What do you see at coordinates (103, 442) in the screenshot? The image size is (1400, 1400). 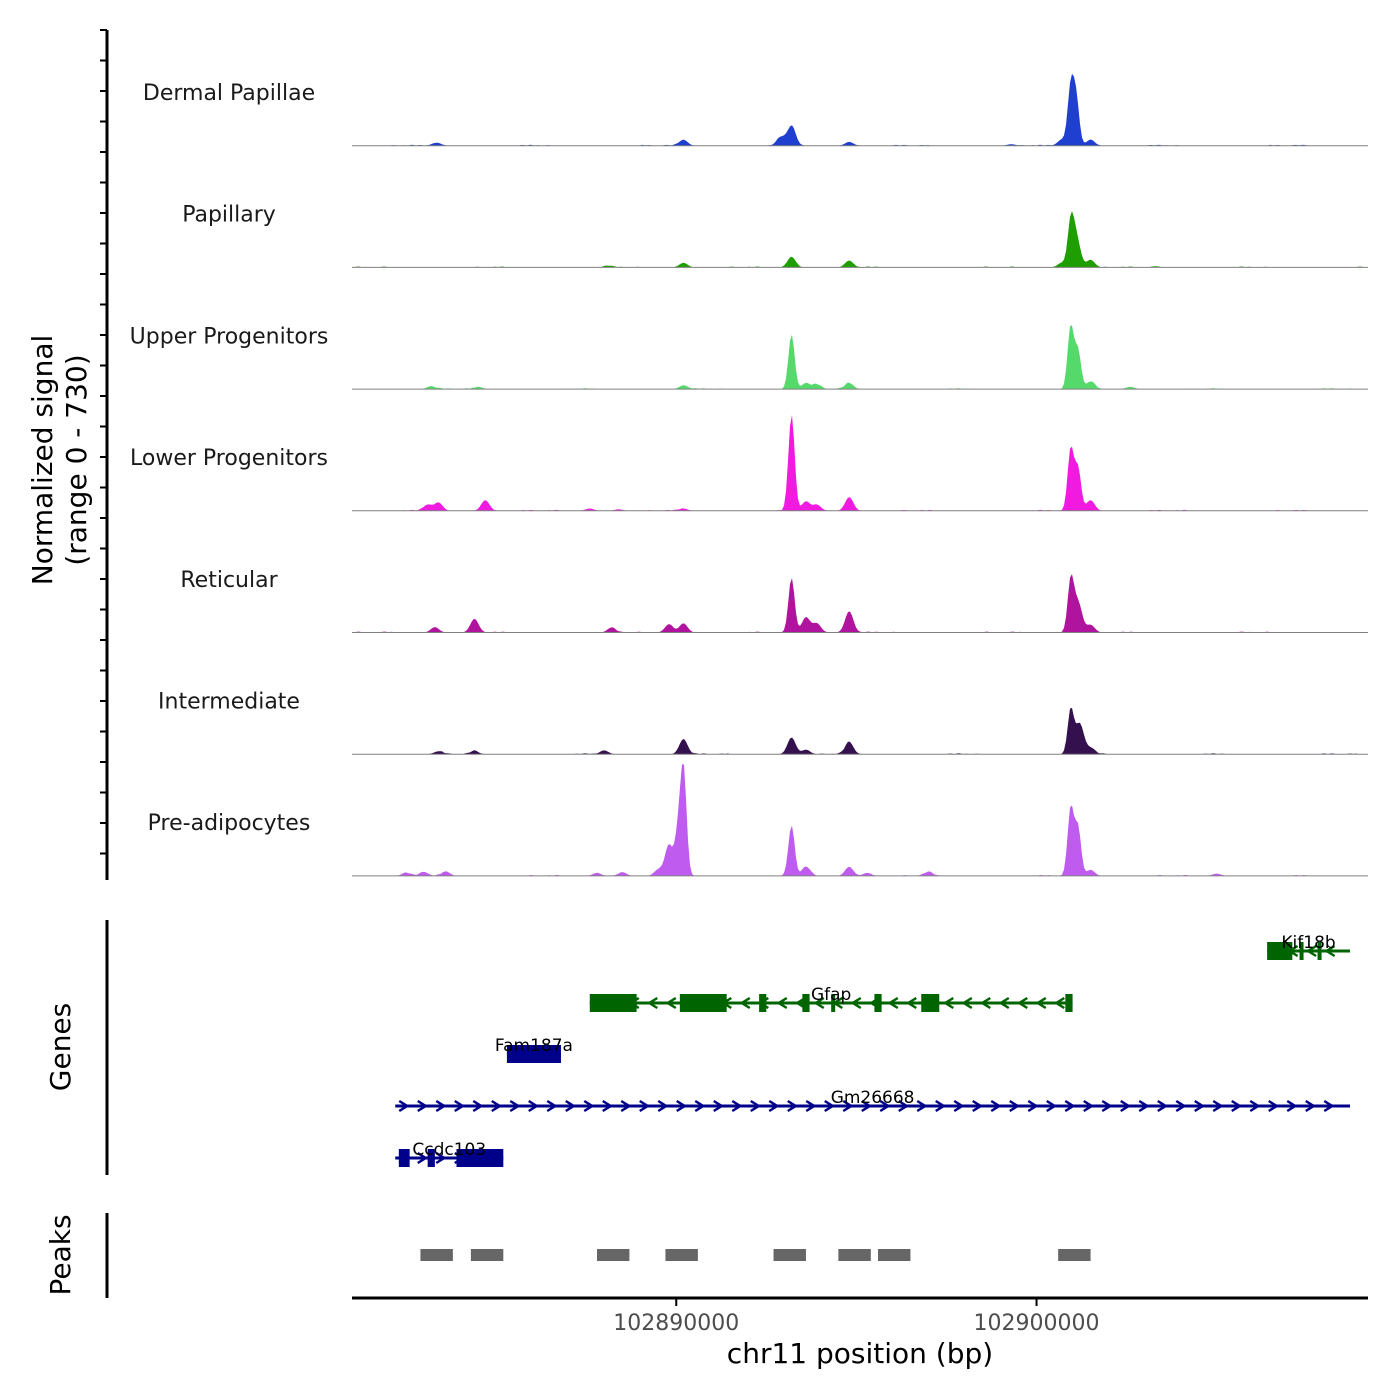 I see `signal-y-ticks` at bounding box center [103, 442].